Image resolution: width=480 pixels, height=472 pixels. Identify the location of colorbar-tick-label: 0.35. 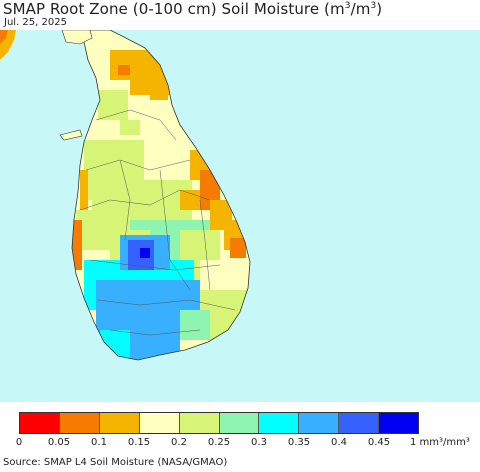
(299, 442).